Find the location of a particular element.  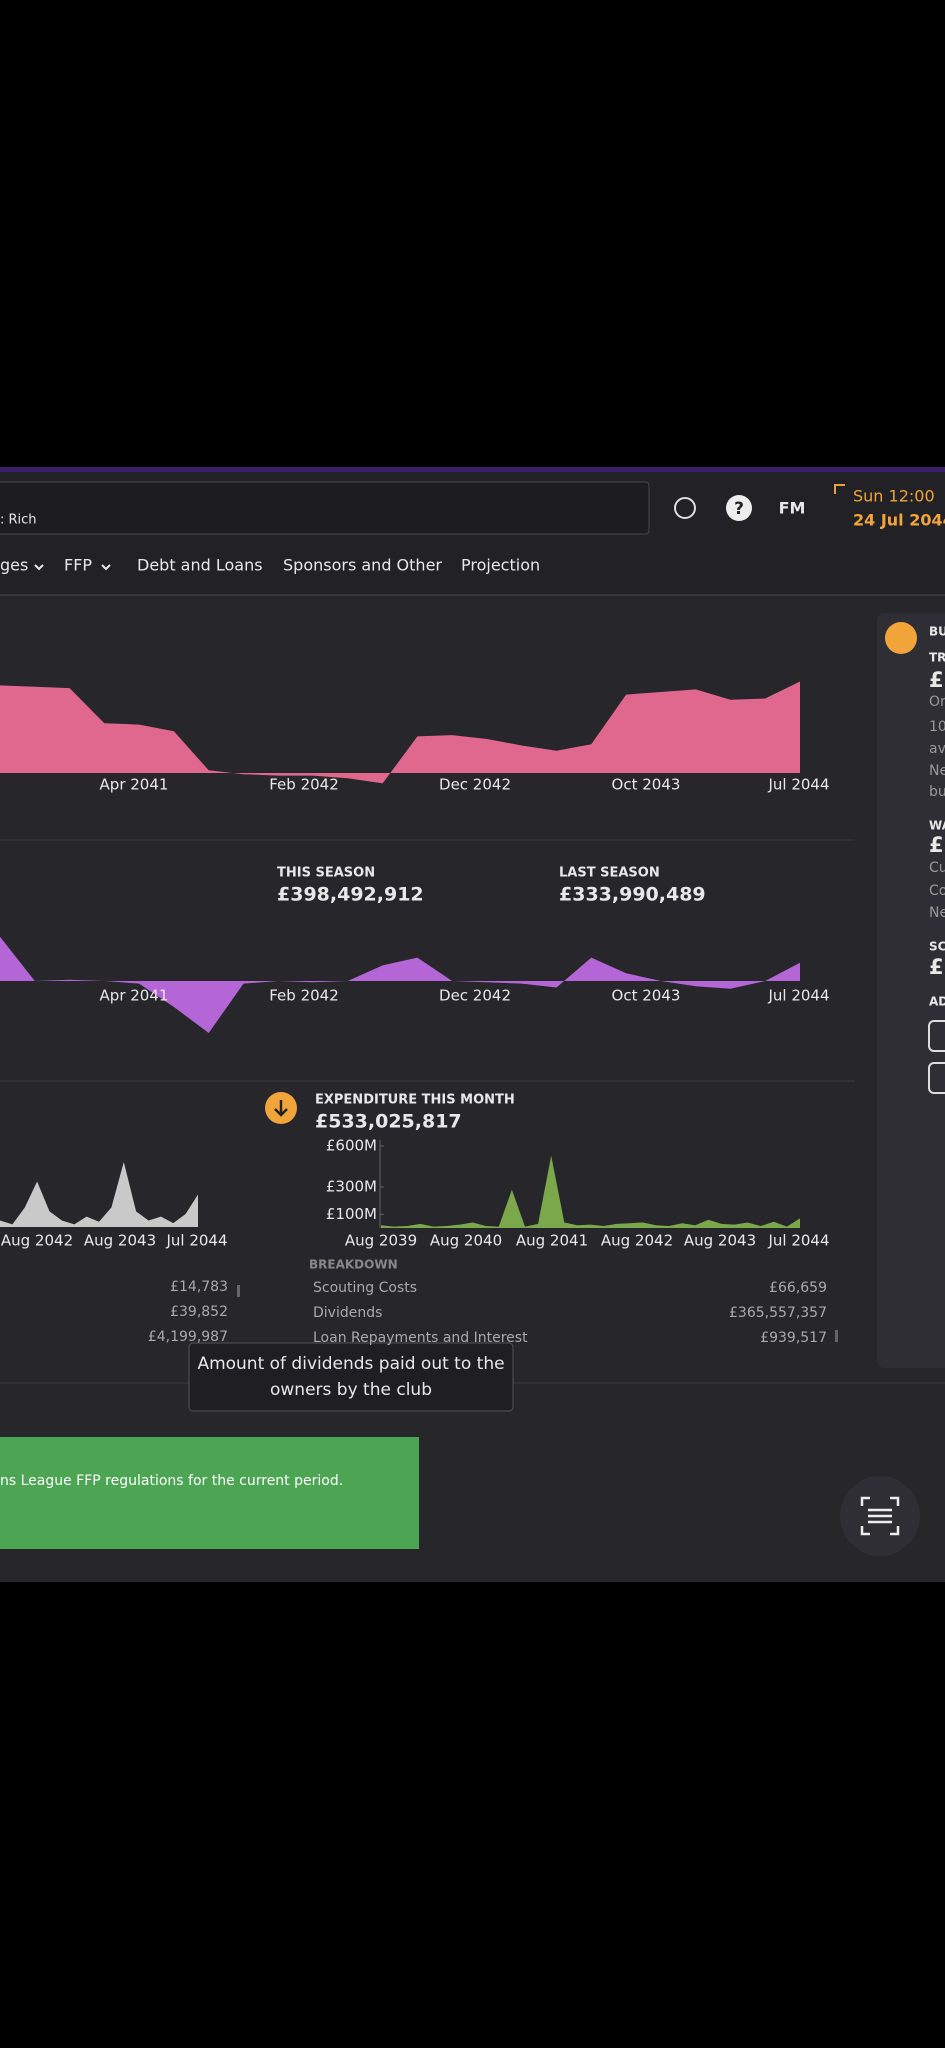

sidebar-text: BU is located at coordinates (937, 632).